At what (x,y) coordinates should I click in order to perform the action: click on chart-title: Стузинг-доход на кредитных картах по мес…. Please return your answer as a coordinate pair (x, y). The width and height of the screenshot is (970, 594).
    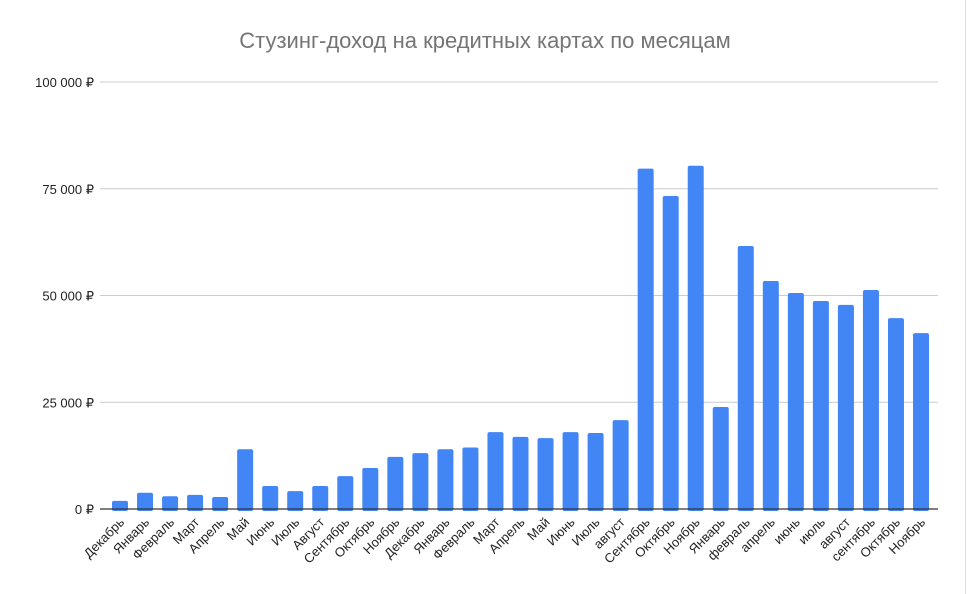
    Looking at the image, I should click on (485, 40).